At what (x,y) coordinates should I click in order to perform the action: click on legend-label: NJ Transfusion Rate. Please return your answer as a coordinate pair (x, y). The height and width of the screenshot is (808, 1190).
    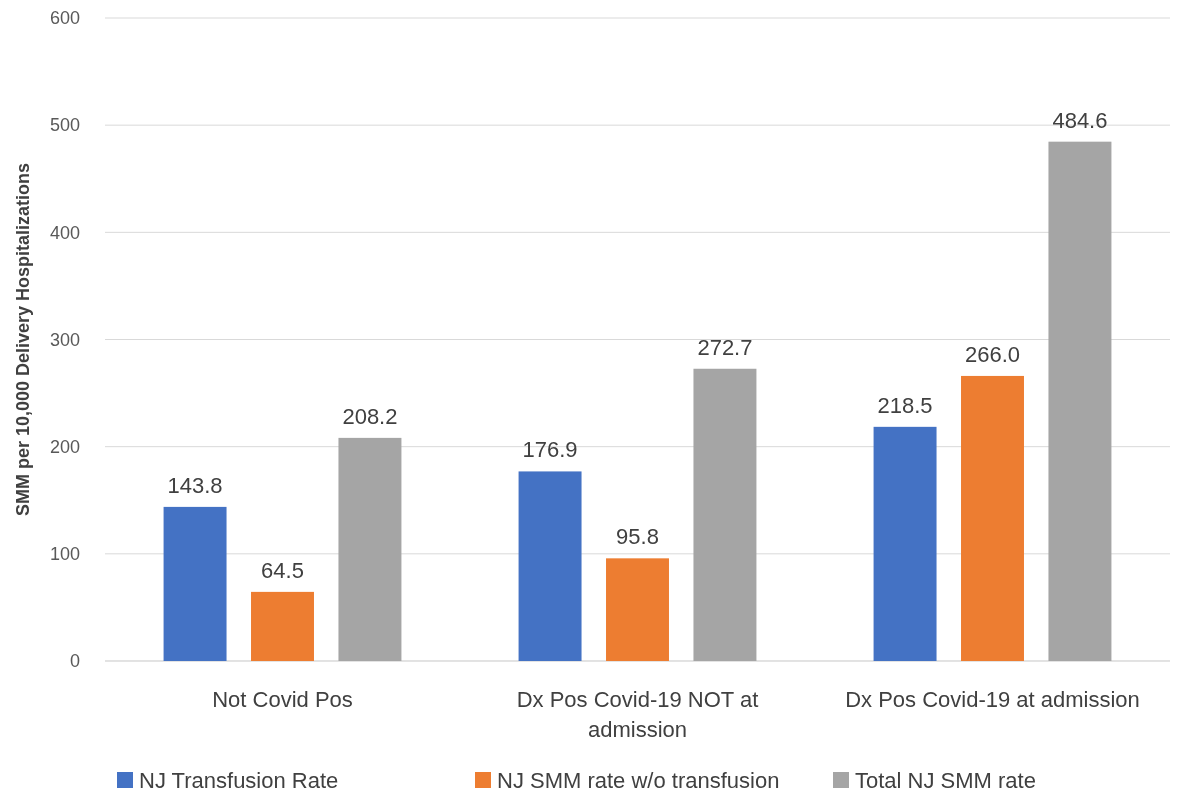
    Looking at the image, I should click on (239, 780).